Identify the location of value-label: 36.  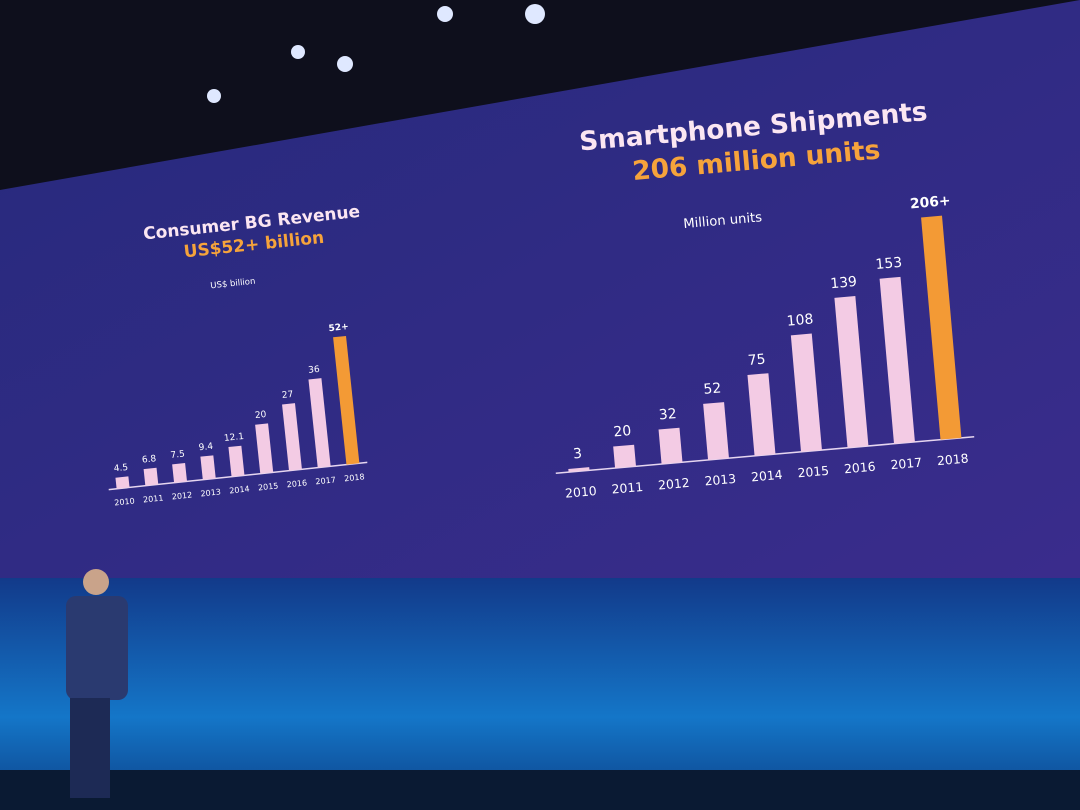
(314, 370).